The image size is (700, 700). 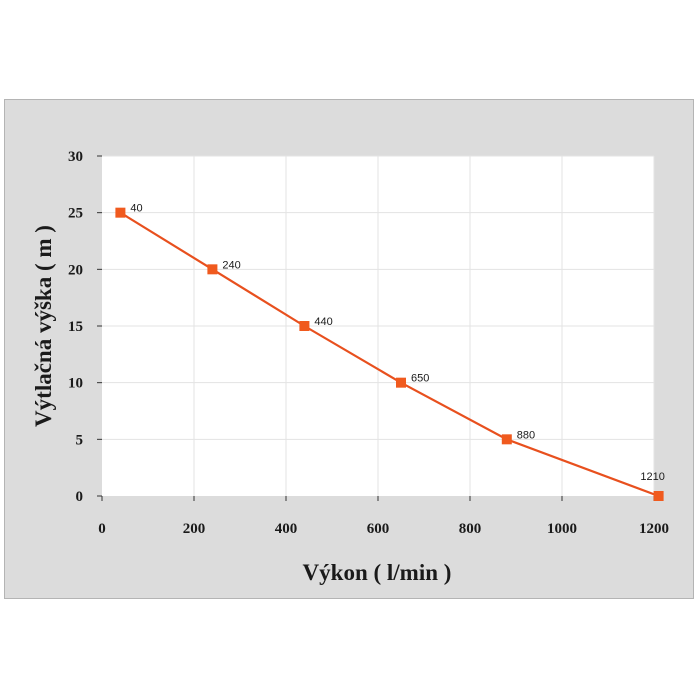 What do you see at coordinates (75, 214) in the screenshot?
I see `y-tick-label: 25` at bounding box center [75, 214].